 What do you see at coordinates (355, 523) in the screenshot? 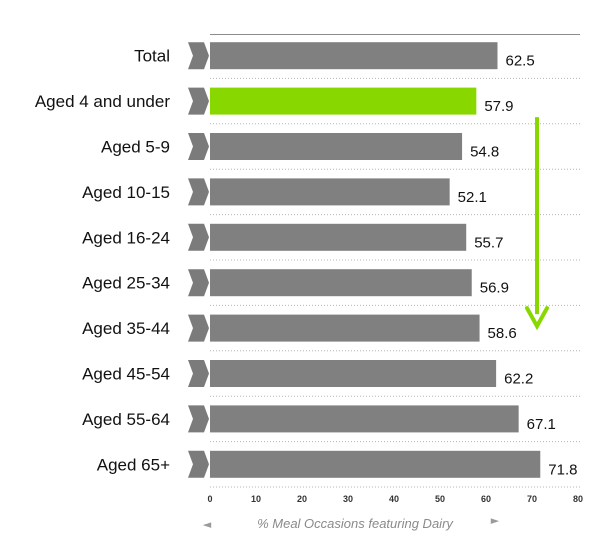
I see `x-axis-title: % Meal Occasions featuring Dairy` at bounding box center [355, 523].